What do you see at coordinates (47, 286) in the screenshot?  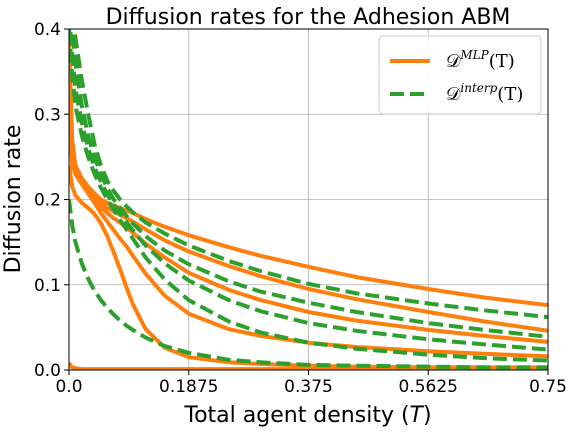 I see `y-tick-label-1: 0.1` at bounding box center [47, 286].